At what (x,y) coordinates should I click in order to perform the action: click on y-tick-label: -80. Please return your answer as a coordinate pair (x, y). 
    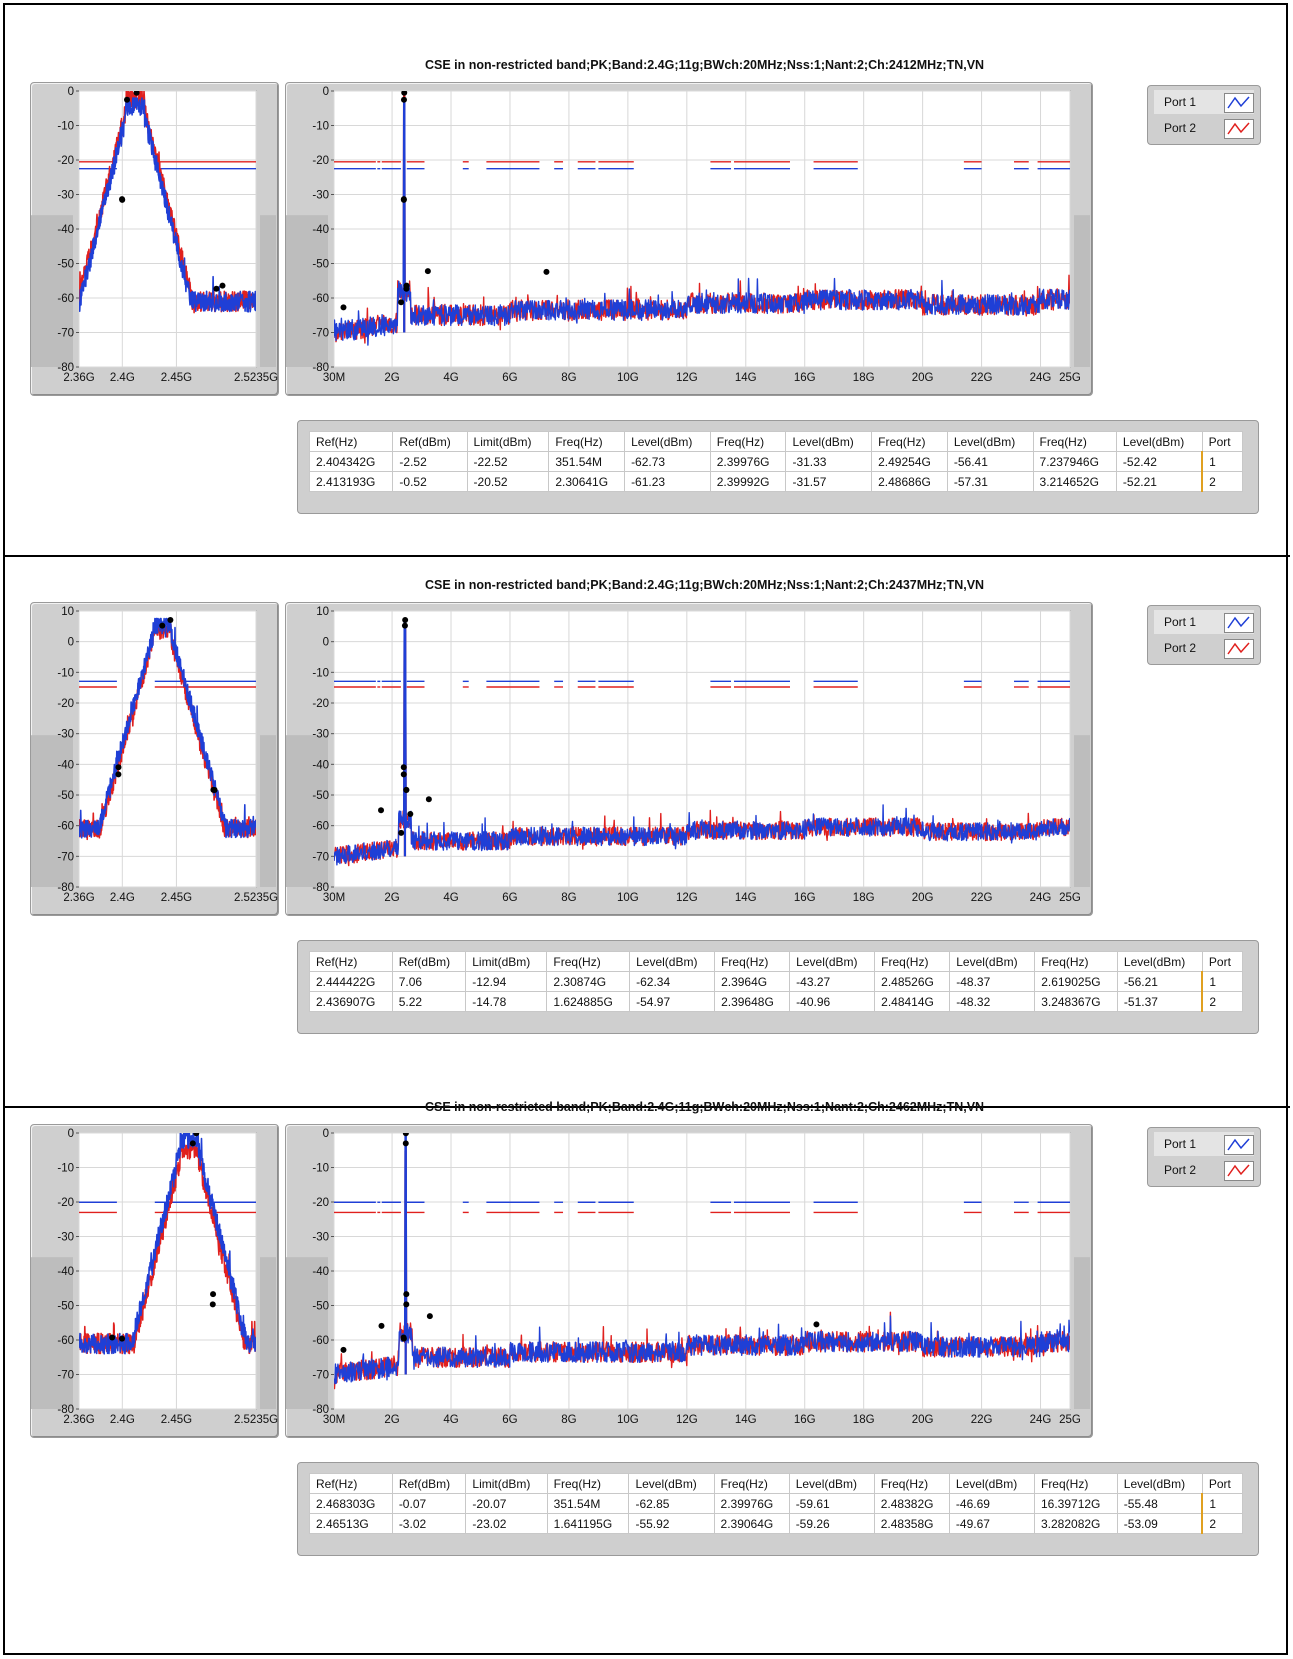
    Looking at the image, I should click on (320, 888).